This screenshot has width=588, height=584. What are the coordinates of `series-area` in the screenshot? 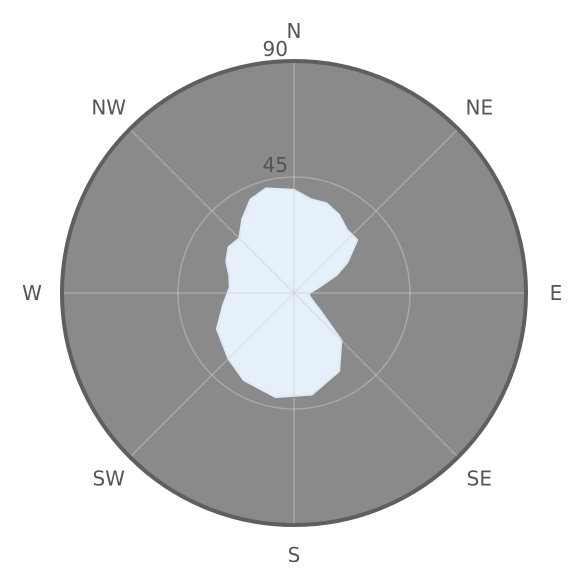 It's located at (287, 293).